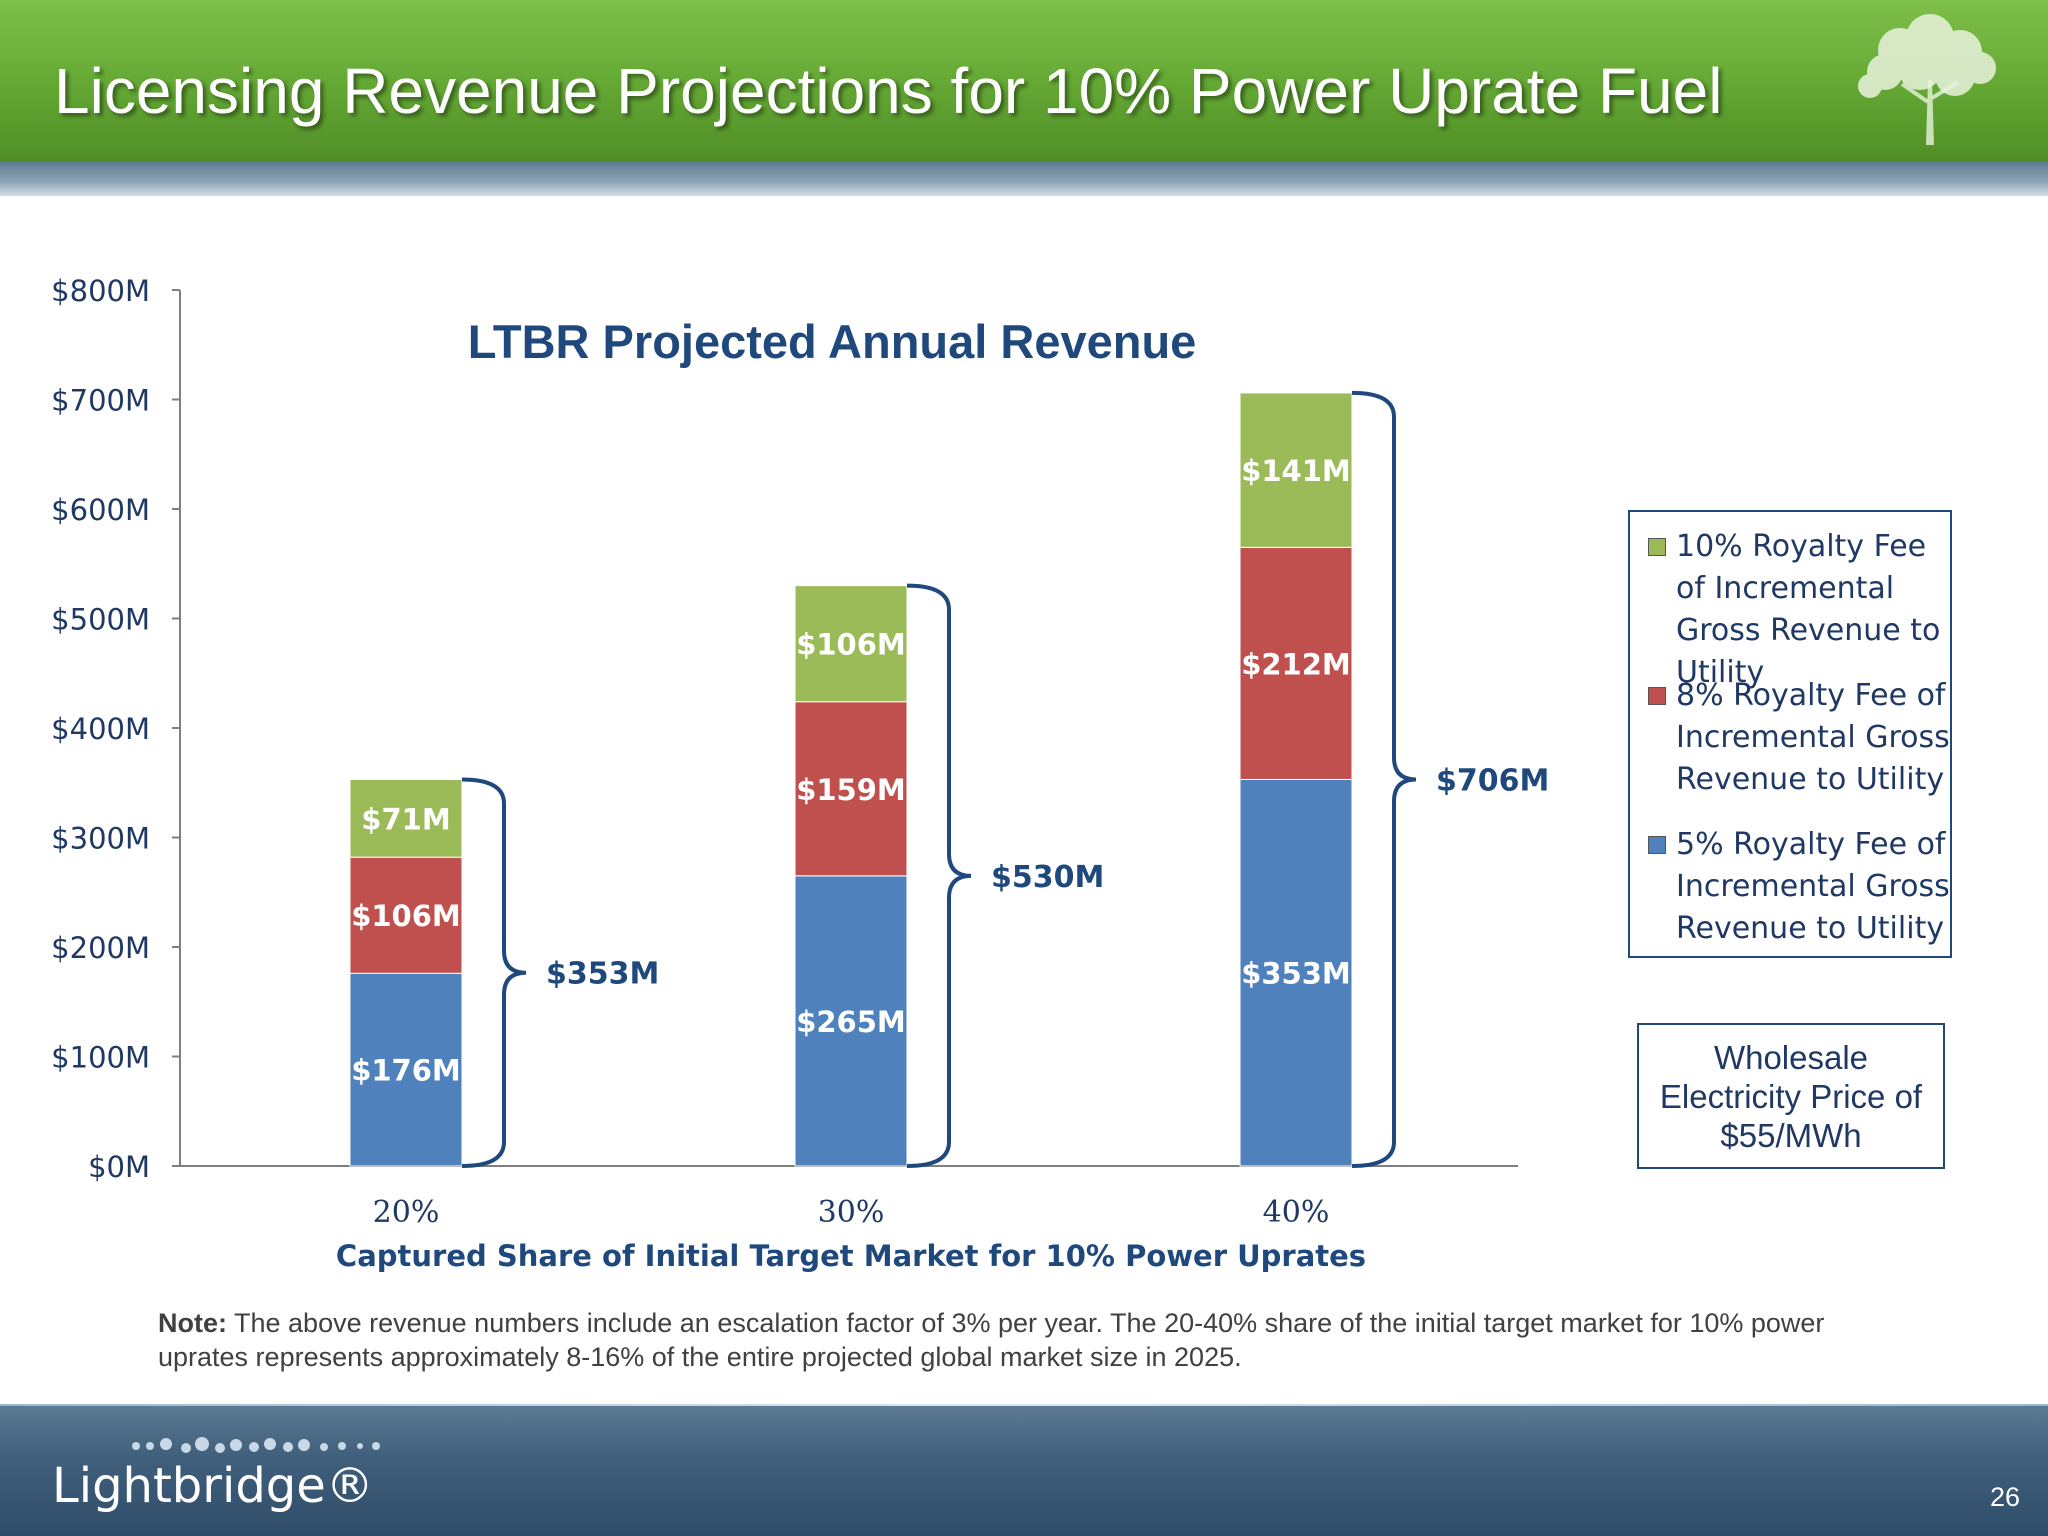 The height and width of the screenshot is (1536, 2048). What do you see at coordinates (119, 1167) in the screenshot?
I see `y-tick-label: $0M` at bounding box center [119, 1167].